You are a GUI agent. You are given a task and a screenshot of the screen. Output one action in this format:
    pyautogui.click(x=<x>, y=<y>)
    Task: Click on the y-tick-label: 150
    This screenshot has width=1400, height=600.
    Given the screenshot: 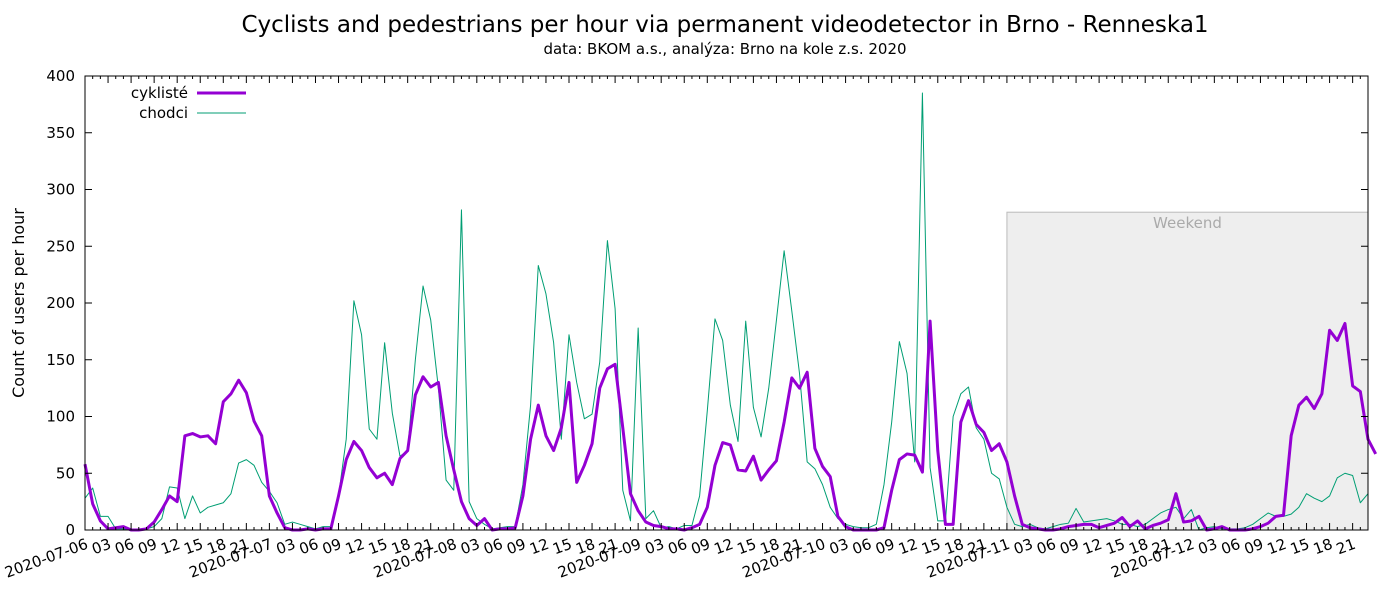 What is the action you would take?
    pyautogui.click(x=60, y=360)
    